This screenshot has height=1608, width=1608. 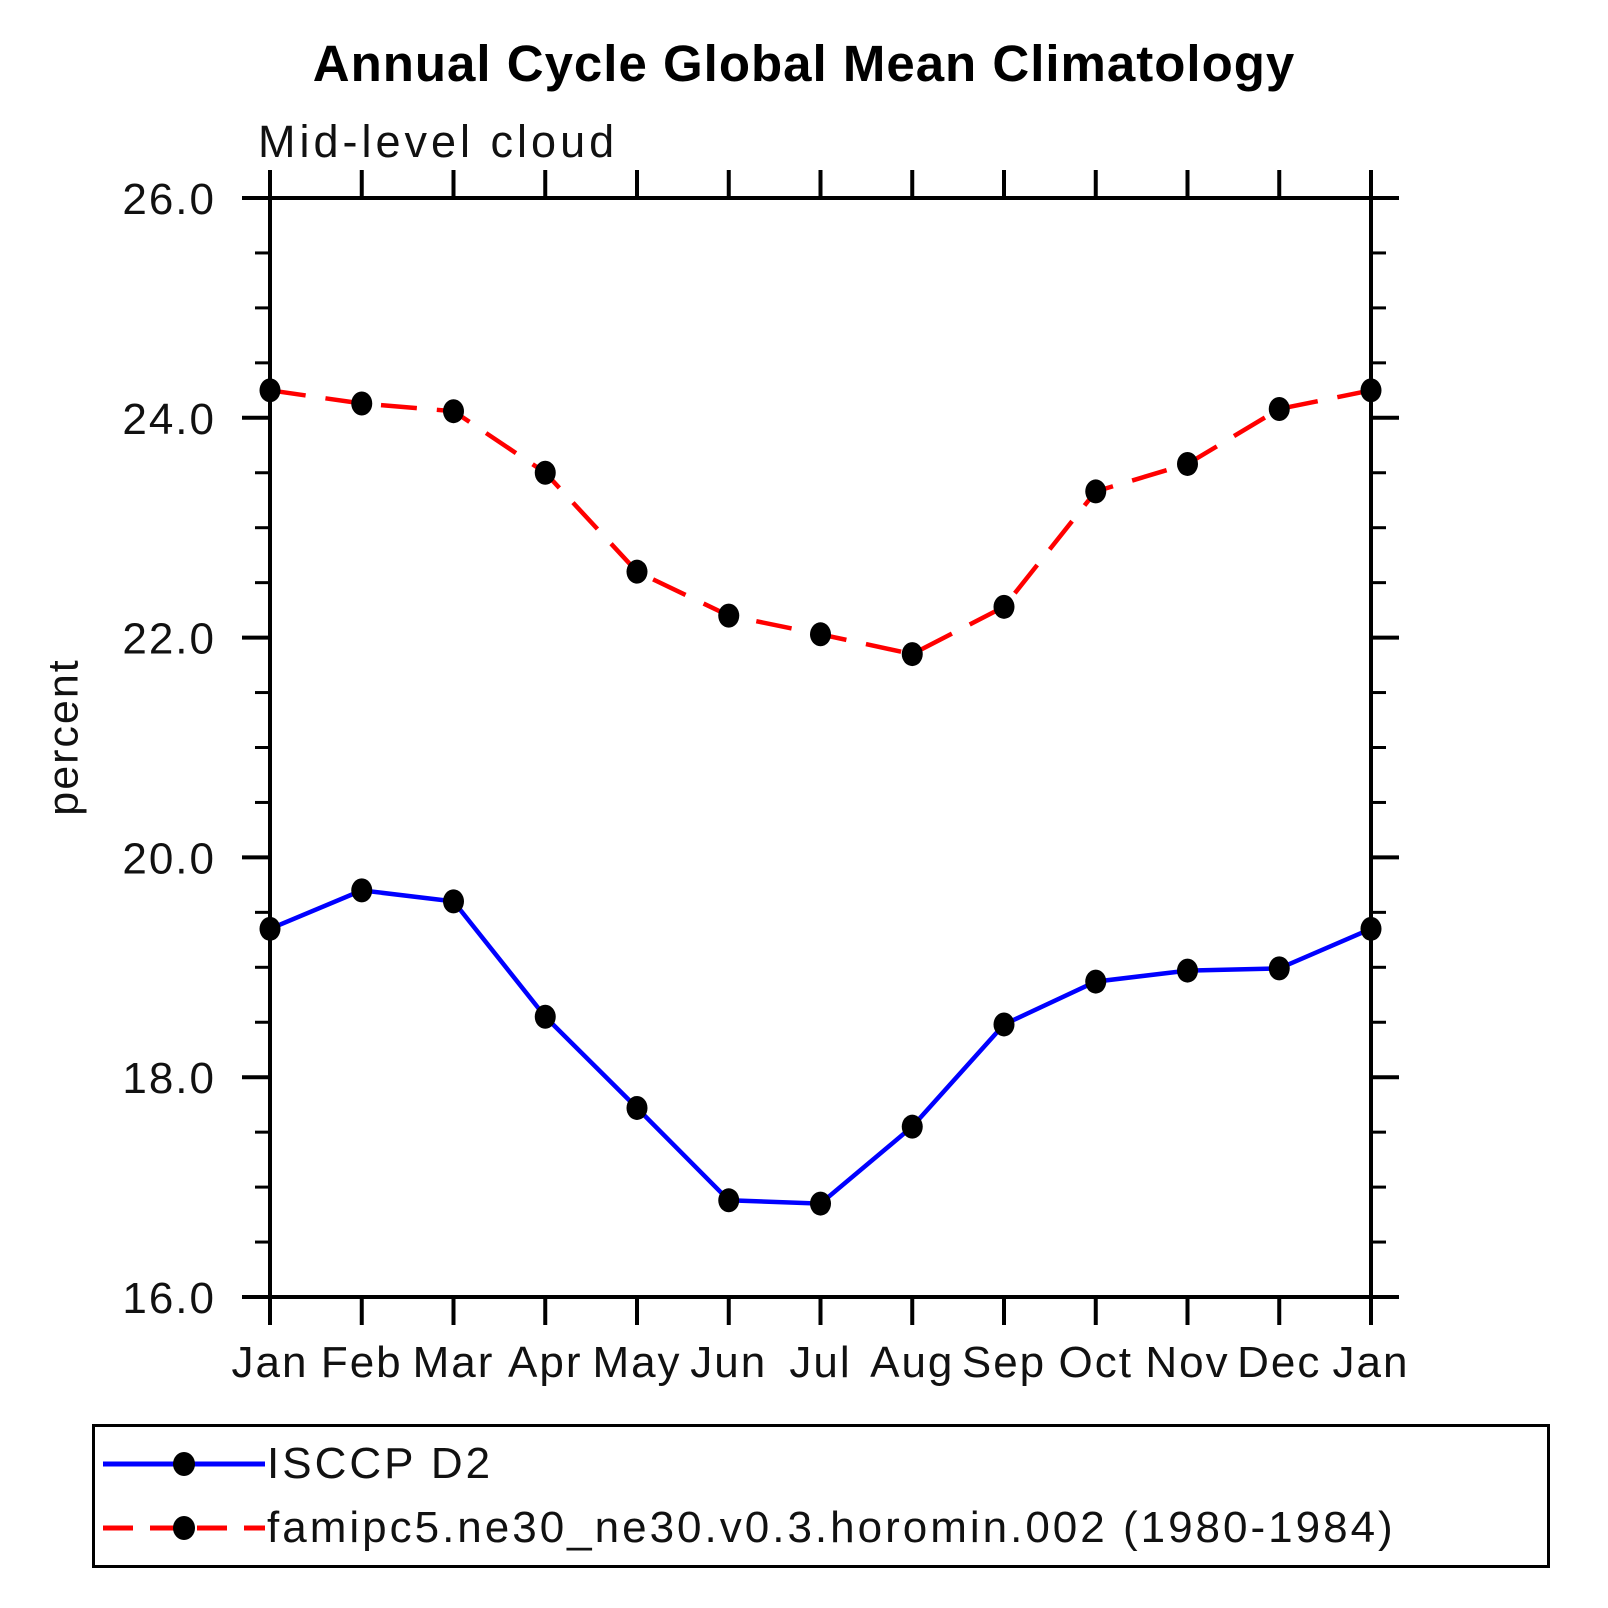 I want to click on data-point-marker-0-Feb, so click(x=362, y=890).